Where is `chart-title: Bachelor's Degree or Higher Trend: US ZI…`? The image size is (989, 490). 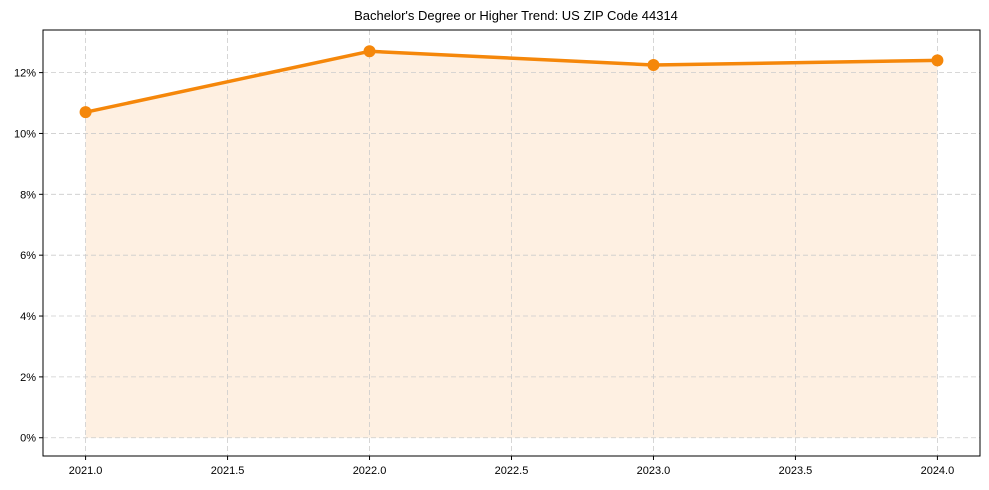 chart-title: Bachelor's Degree or Higher Trend: US ZI… is located at coordinates (516, 15).